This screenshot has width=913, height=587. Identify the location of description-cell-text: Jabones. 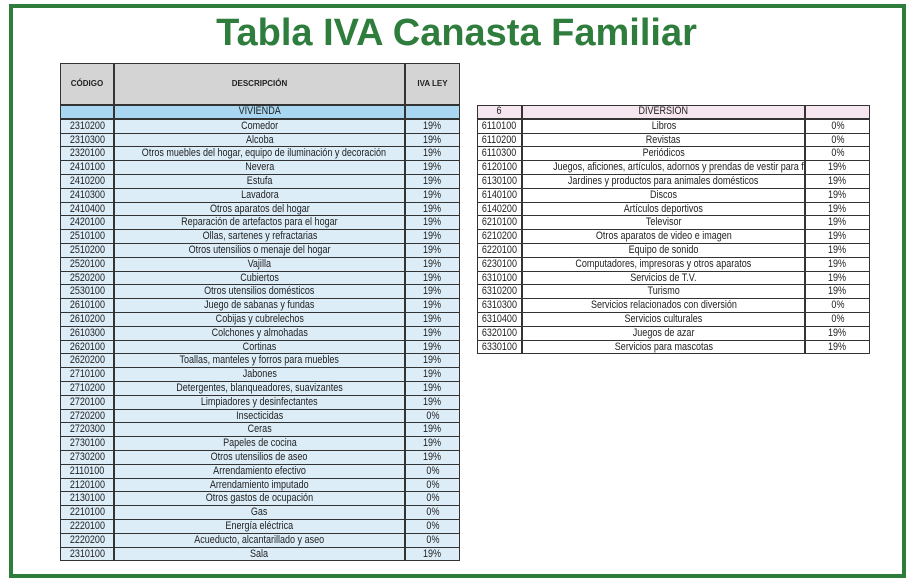
(259, 374).